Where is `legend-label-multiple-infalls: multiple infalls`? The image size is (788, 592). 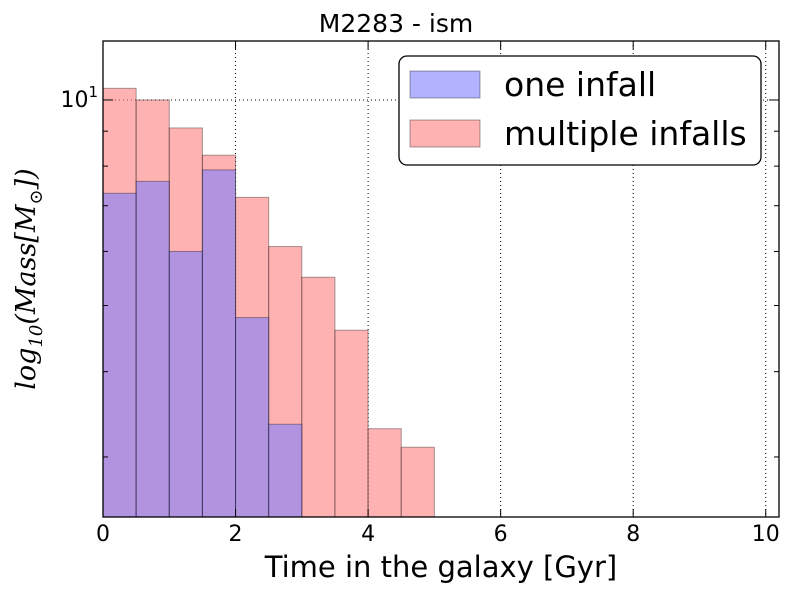 legend-label-multiple-infalls: multiple infalls is located at coordinates (625, 133).